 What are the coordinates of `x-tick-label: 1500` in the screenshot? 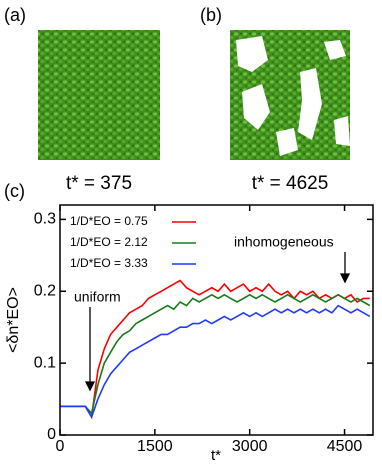 It's located at (155, 446).